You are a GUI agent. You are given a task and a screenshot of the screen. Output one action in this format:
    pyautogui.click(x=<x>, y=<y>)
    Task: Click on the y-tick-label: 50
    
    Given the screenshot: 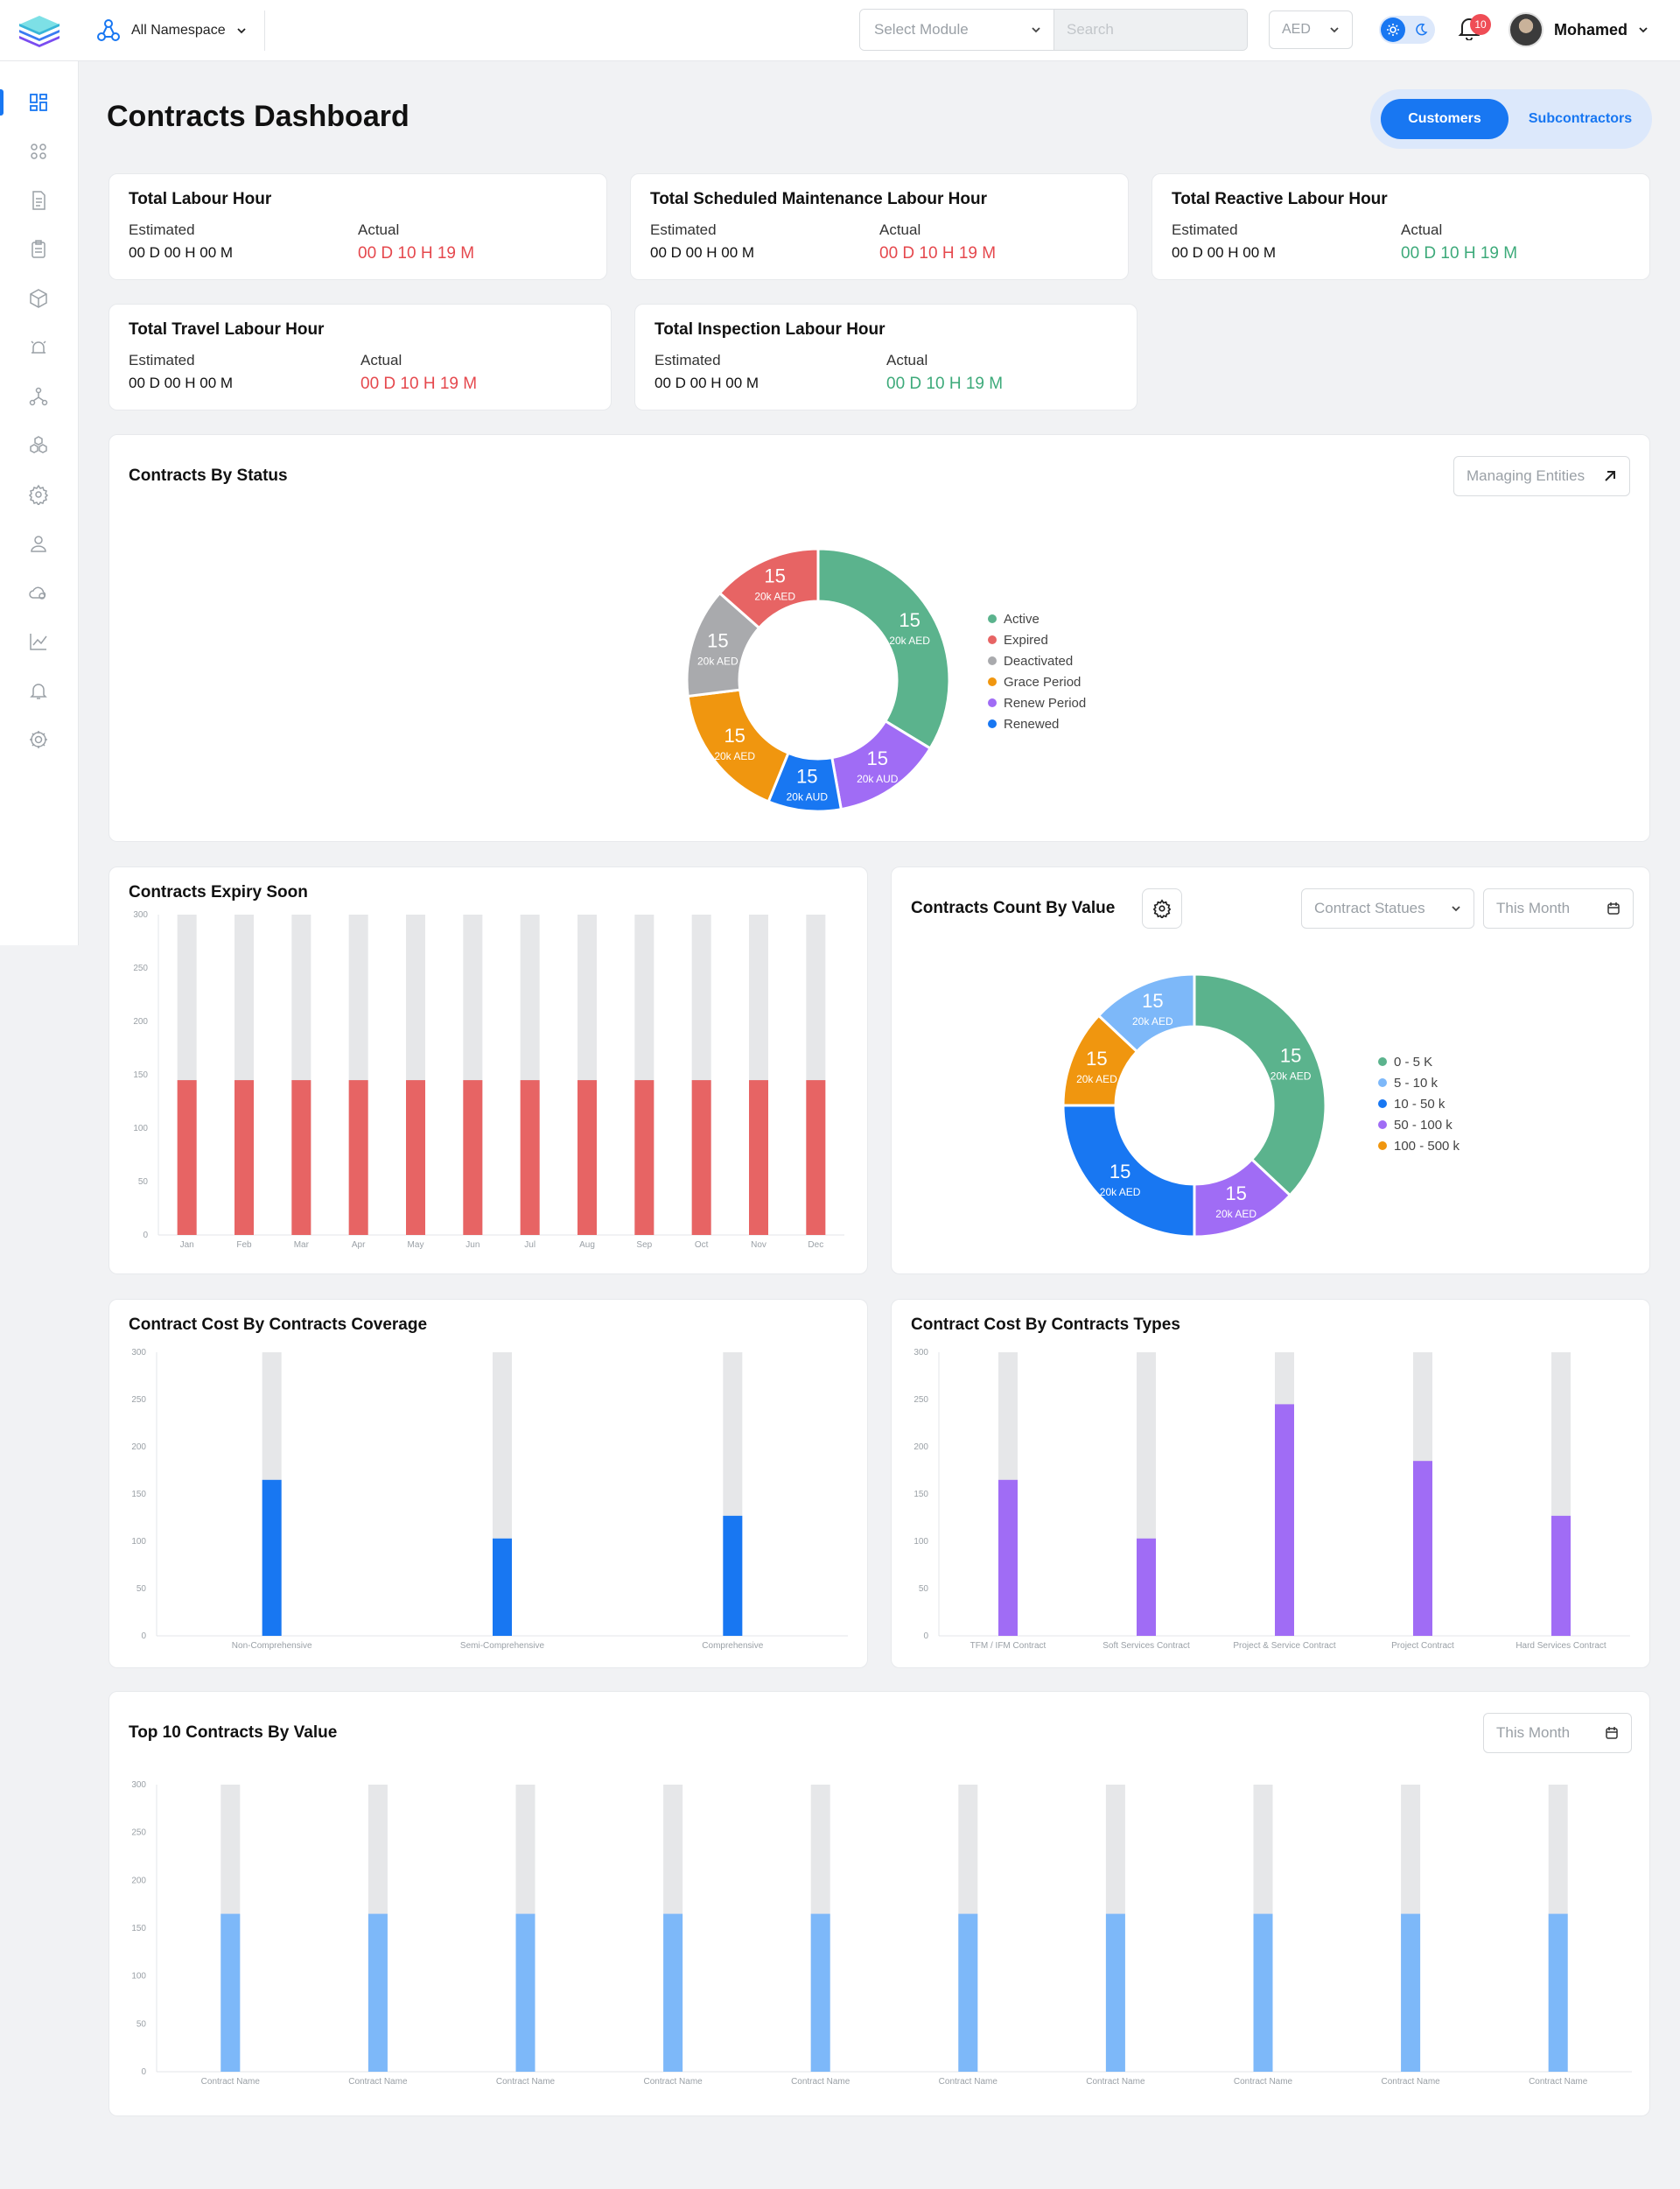 What is the action you would take?
    pyautogui.click(x=141, y=1589)
    